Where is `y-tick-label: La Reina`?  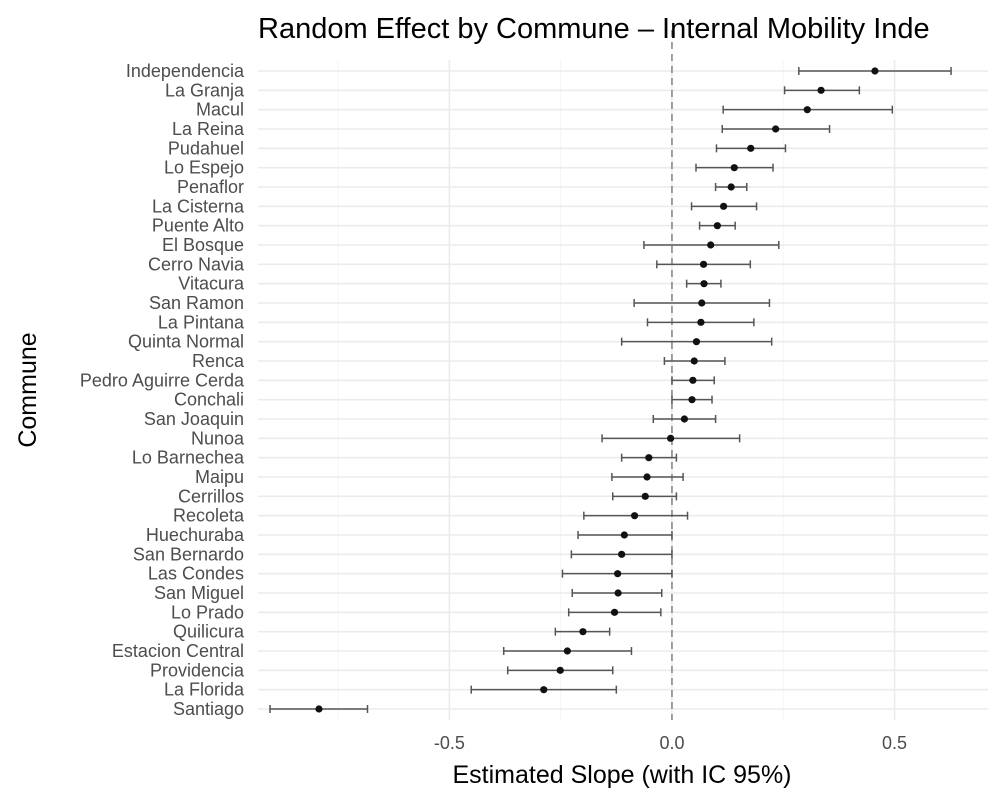
y-tick-label: La Reina is located at coordinates (208, 129).